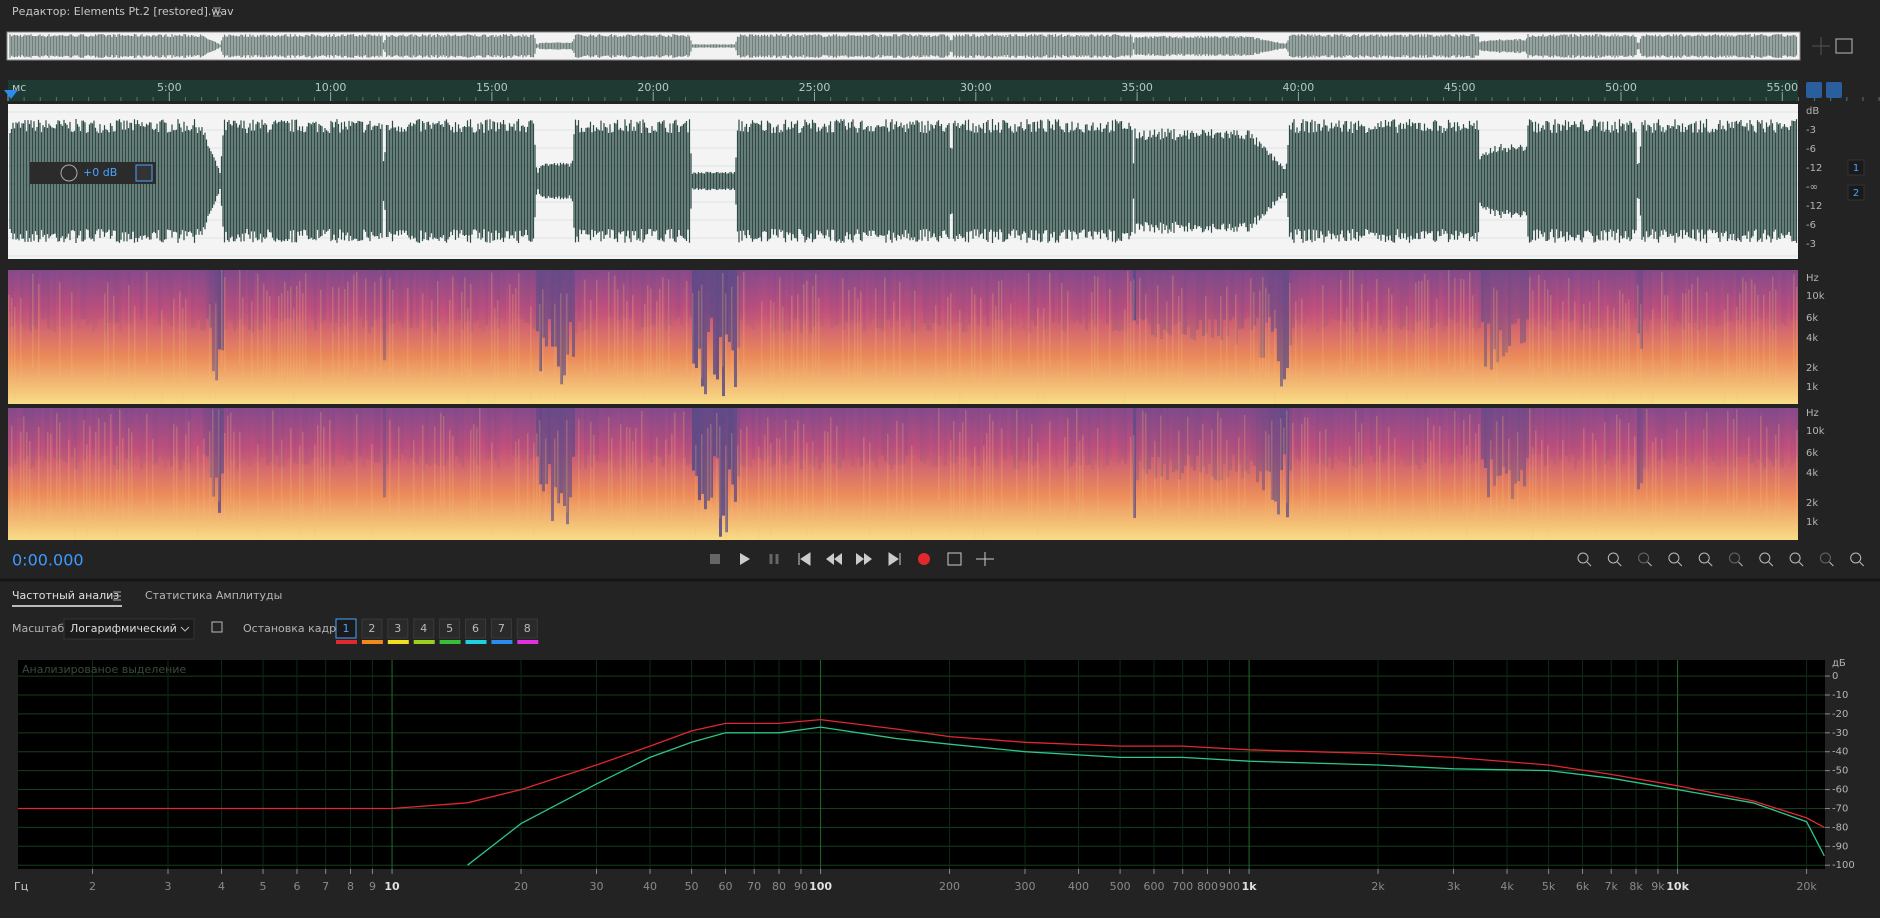 The image size is (1880, 918). I want to click on x-tick-label: 100, so click(820, 886).